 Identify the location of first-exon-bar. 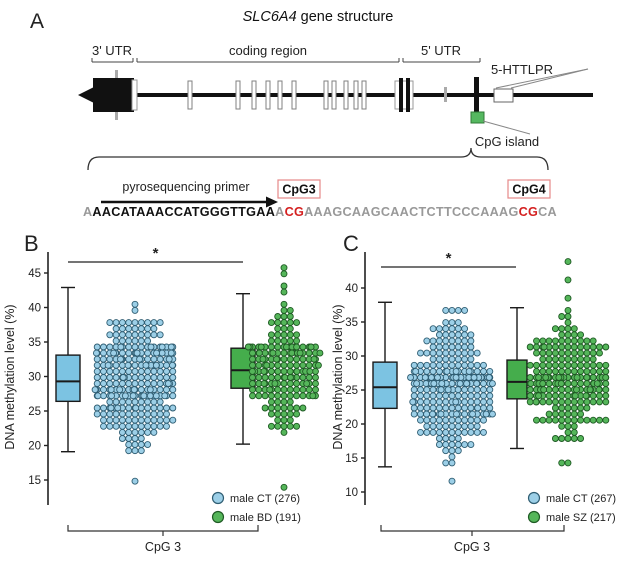
(476, 95).